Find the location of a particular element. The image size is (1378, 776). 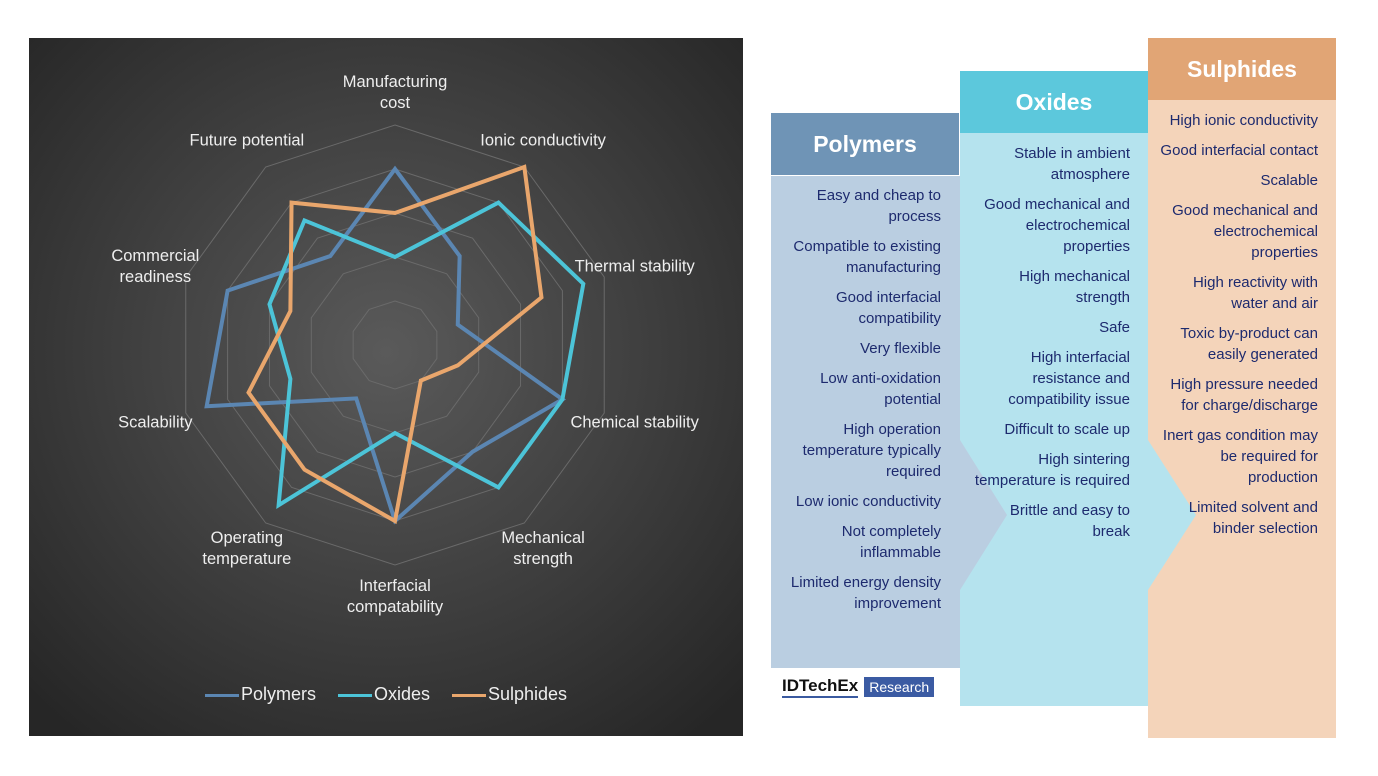

column-item: Good interfacial compatibility is located at coordinates (888, 308).